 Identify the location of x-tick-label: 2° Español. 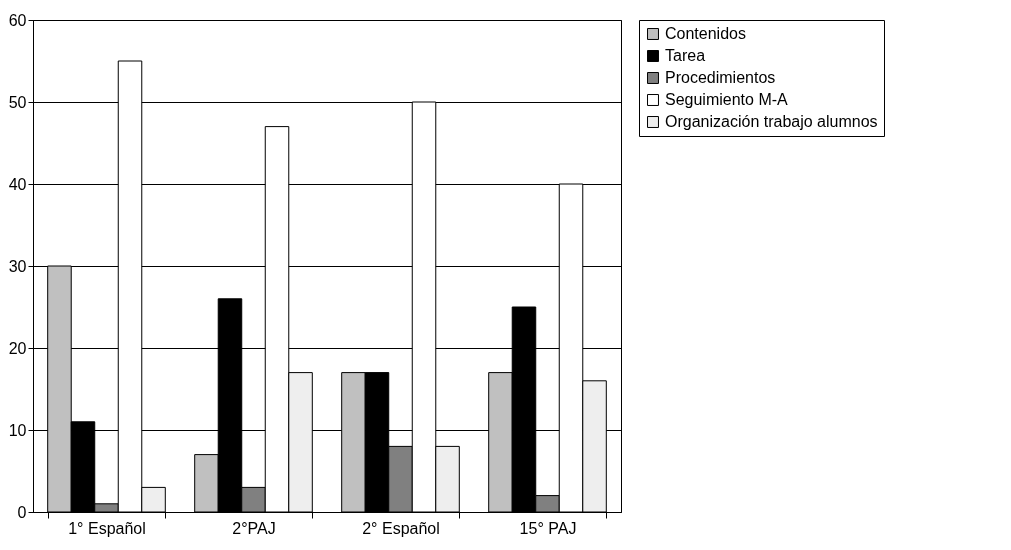
(401, 528).